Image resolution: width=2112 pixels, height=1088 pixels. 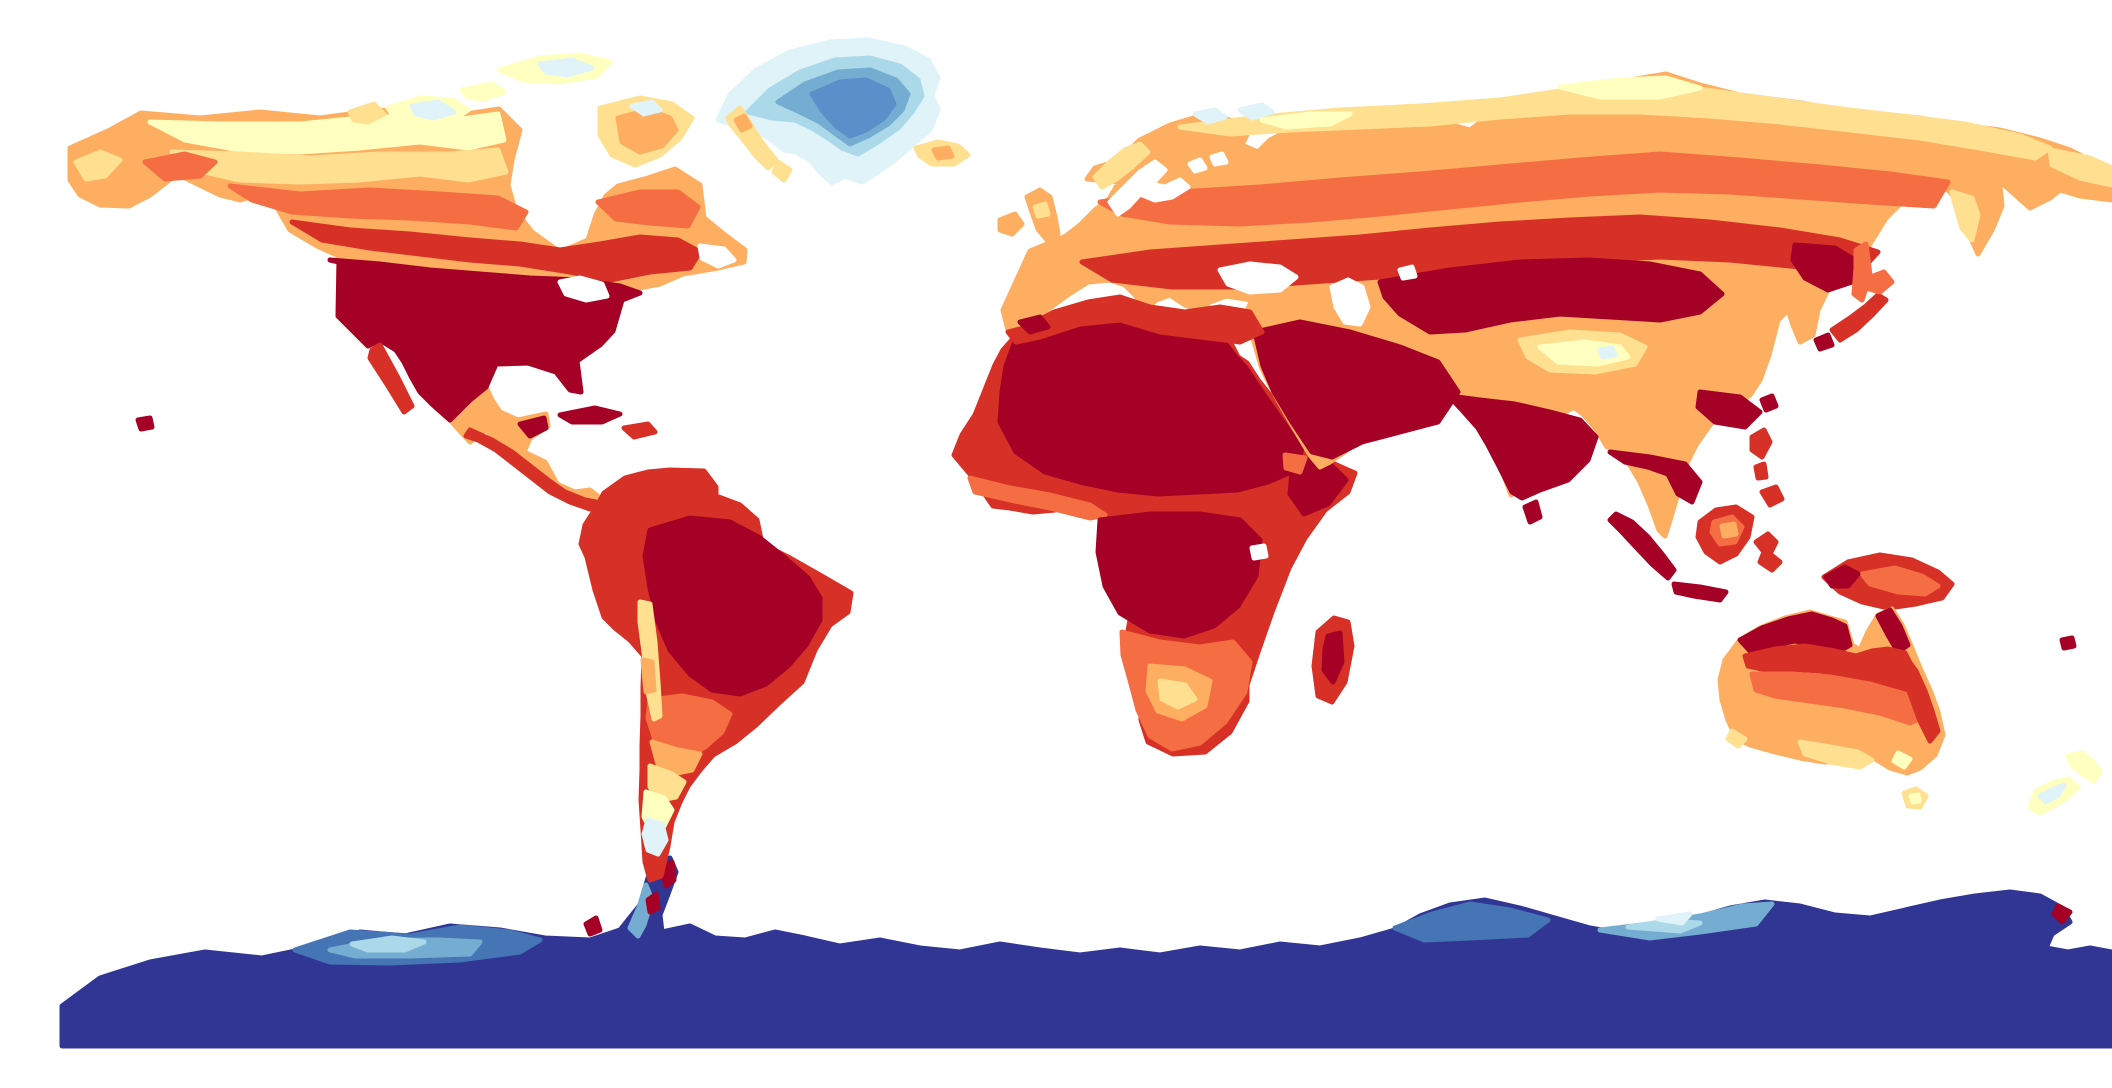 I want to click on region-na-gulf-st-lawrence, so click(x=717, y=256).